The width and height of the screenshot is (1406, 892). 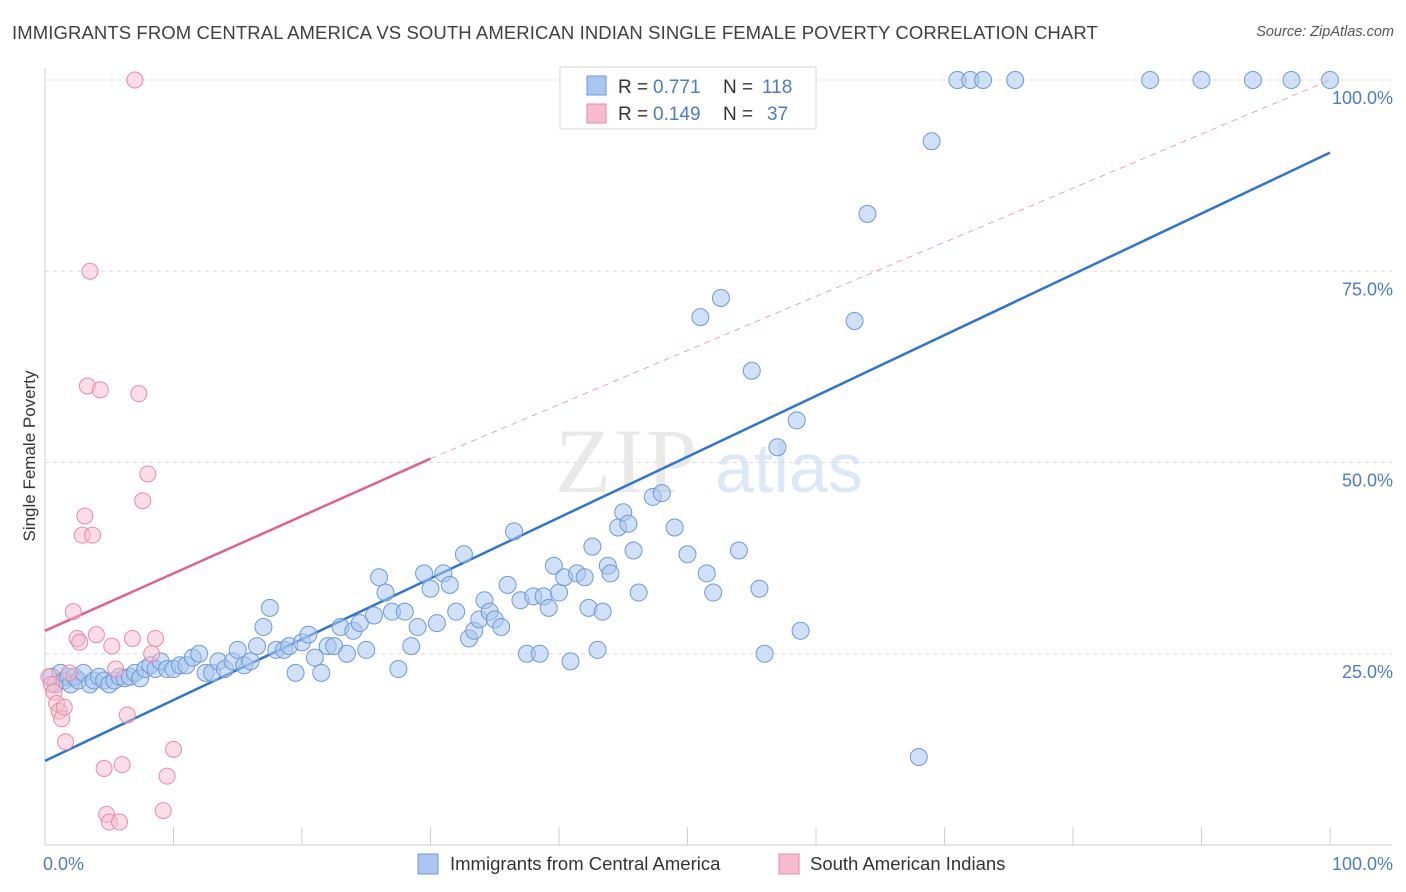 I want to click on y-tick-label: 25.0%, so click(x=1367, y=672).